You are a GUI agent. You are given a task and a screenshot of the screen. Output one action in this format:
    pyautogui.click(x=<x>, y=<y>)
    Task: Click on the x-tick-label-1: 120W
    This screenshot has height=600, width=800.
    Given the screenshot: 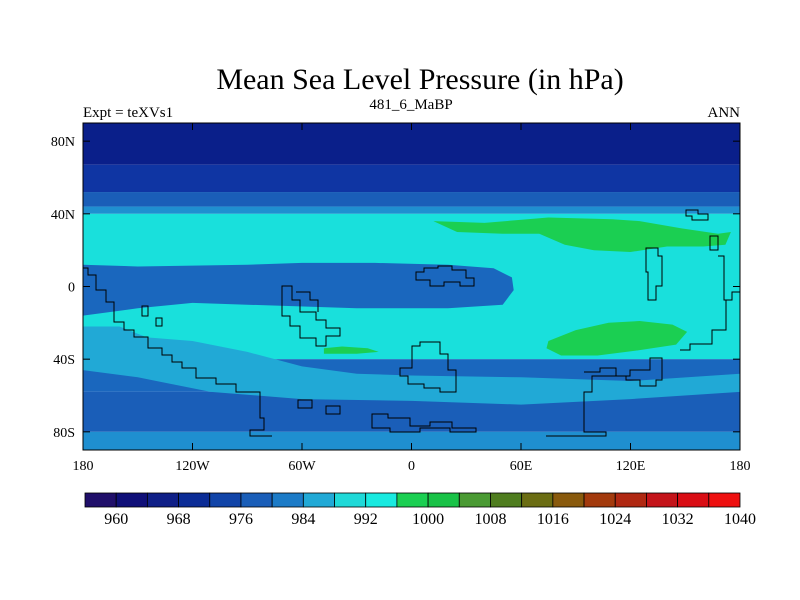 What is the action you would take?
    pyautogui.click(x=192, y=466)
    